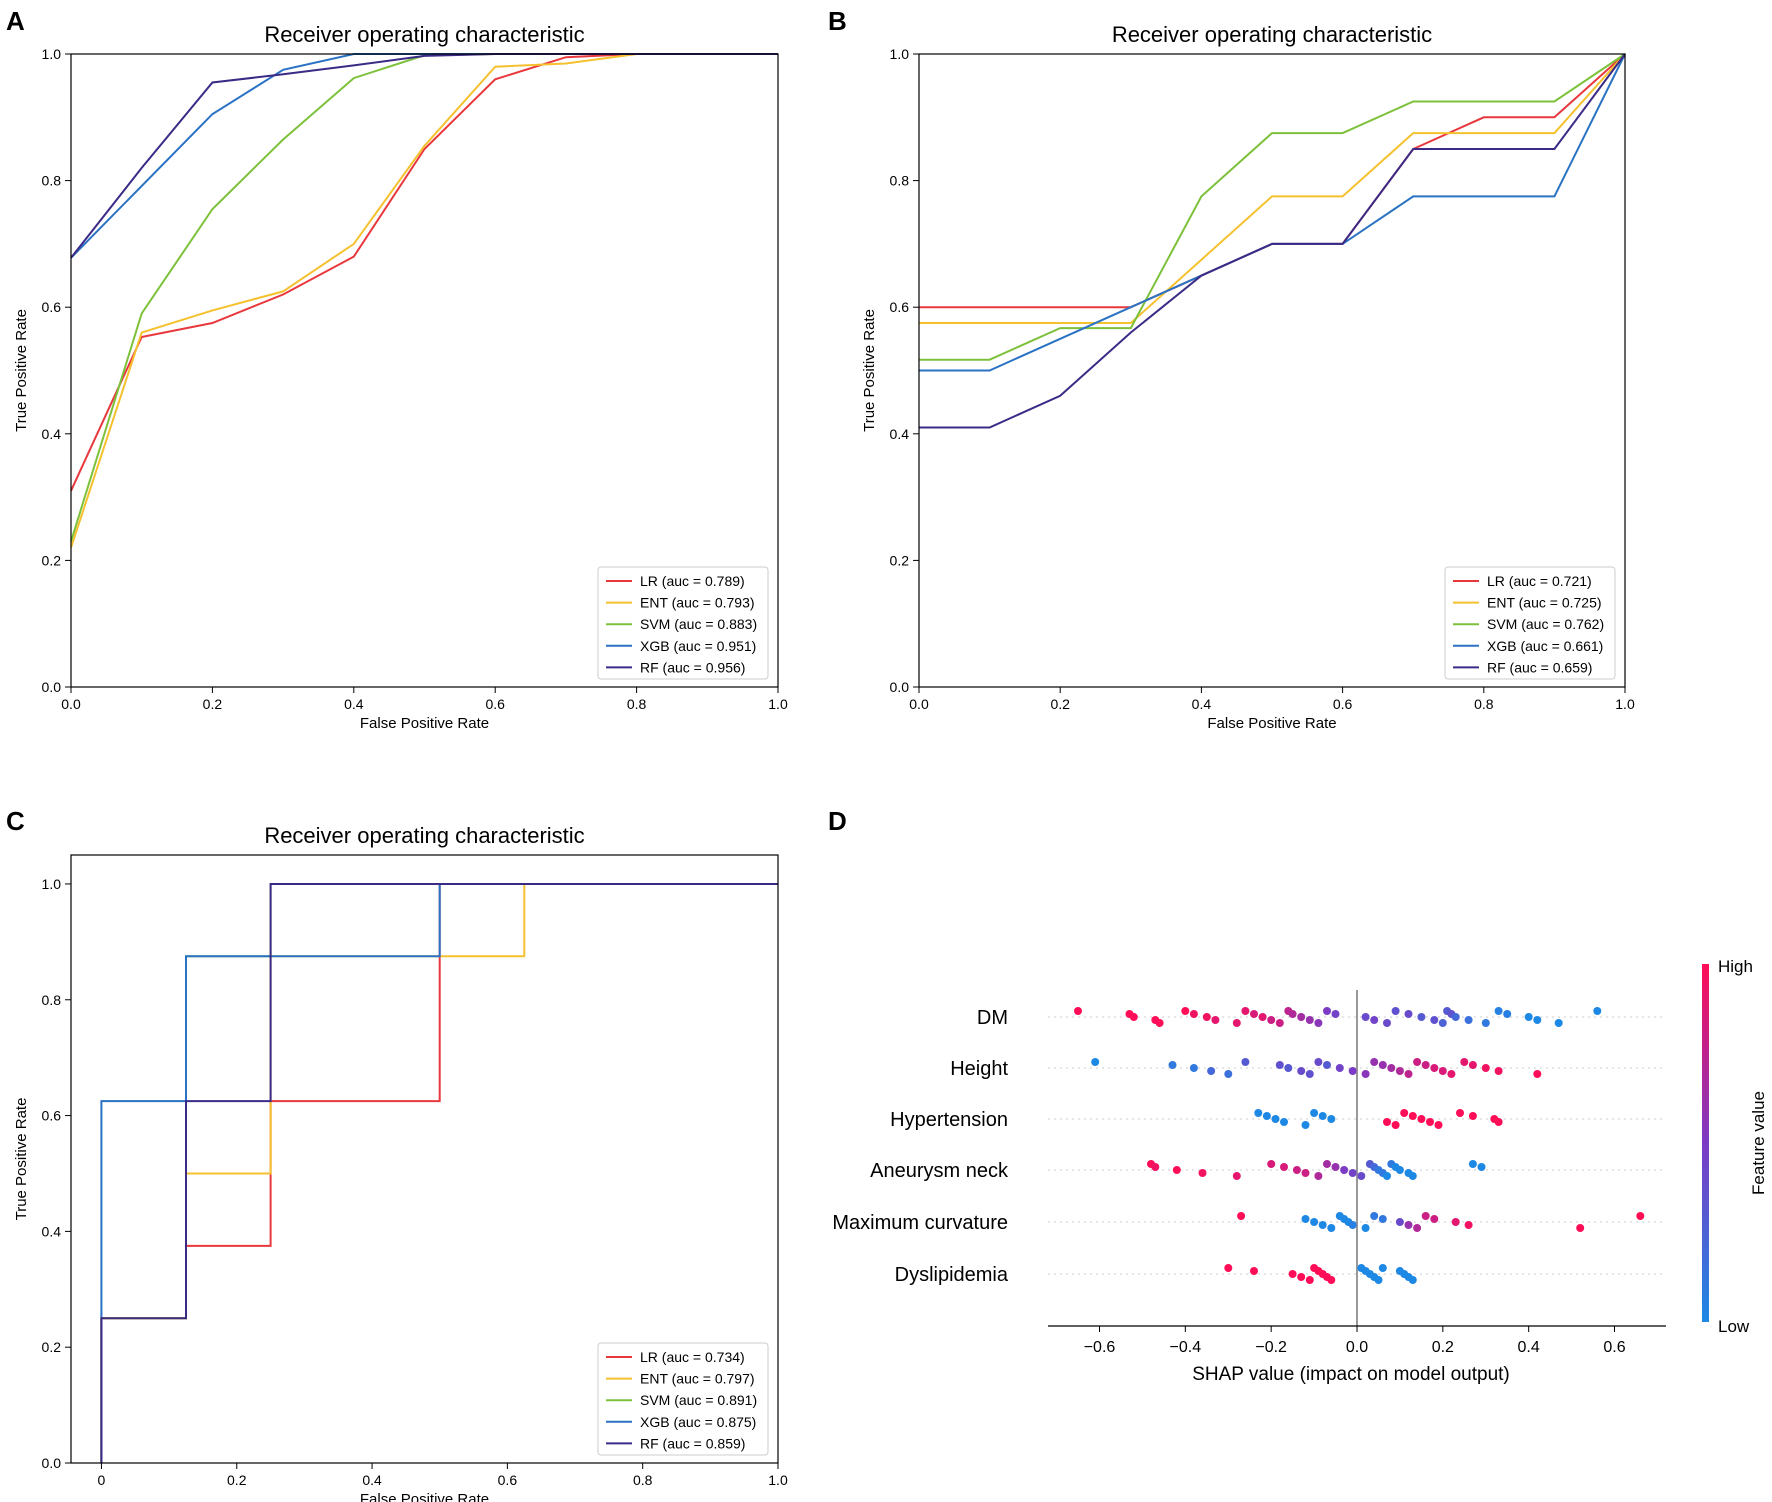 The width and height of the screenshot is (1772, 1502). Describe the element at coordinates (900, 54) in the screenshot. I see `y-tick-label: 1.0` at that location.